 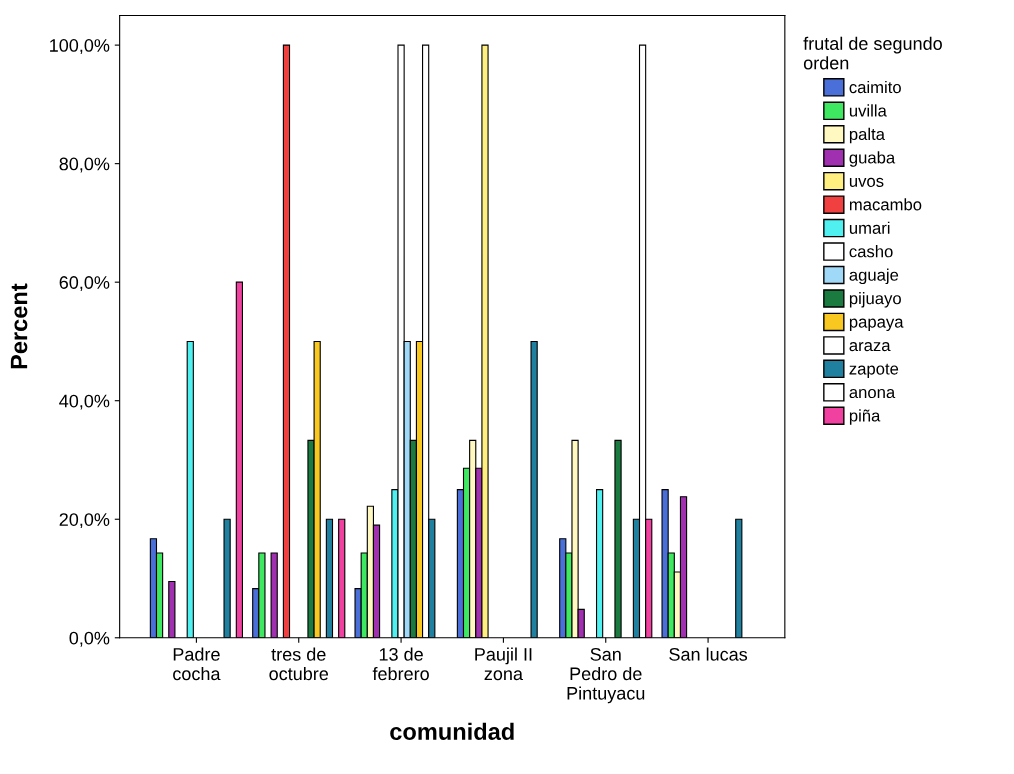 I want to click on x-tick-label: San lucas, so click(x=708, y=654).